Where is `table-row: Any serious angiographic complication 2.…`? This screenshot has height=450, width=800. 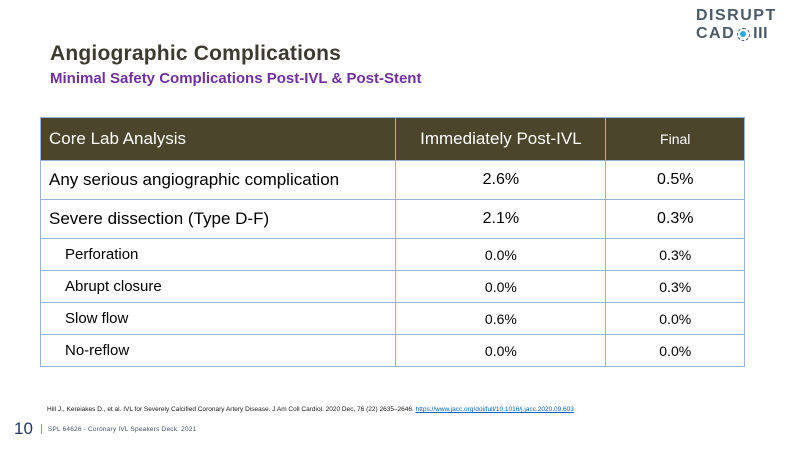
table-row: Any serious angiographic complication 2.… is located at coordinates (392, 179).